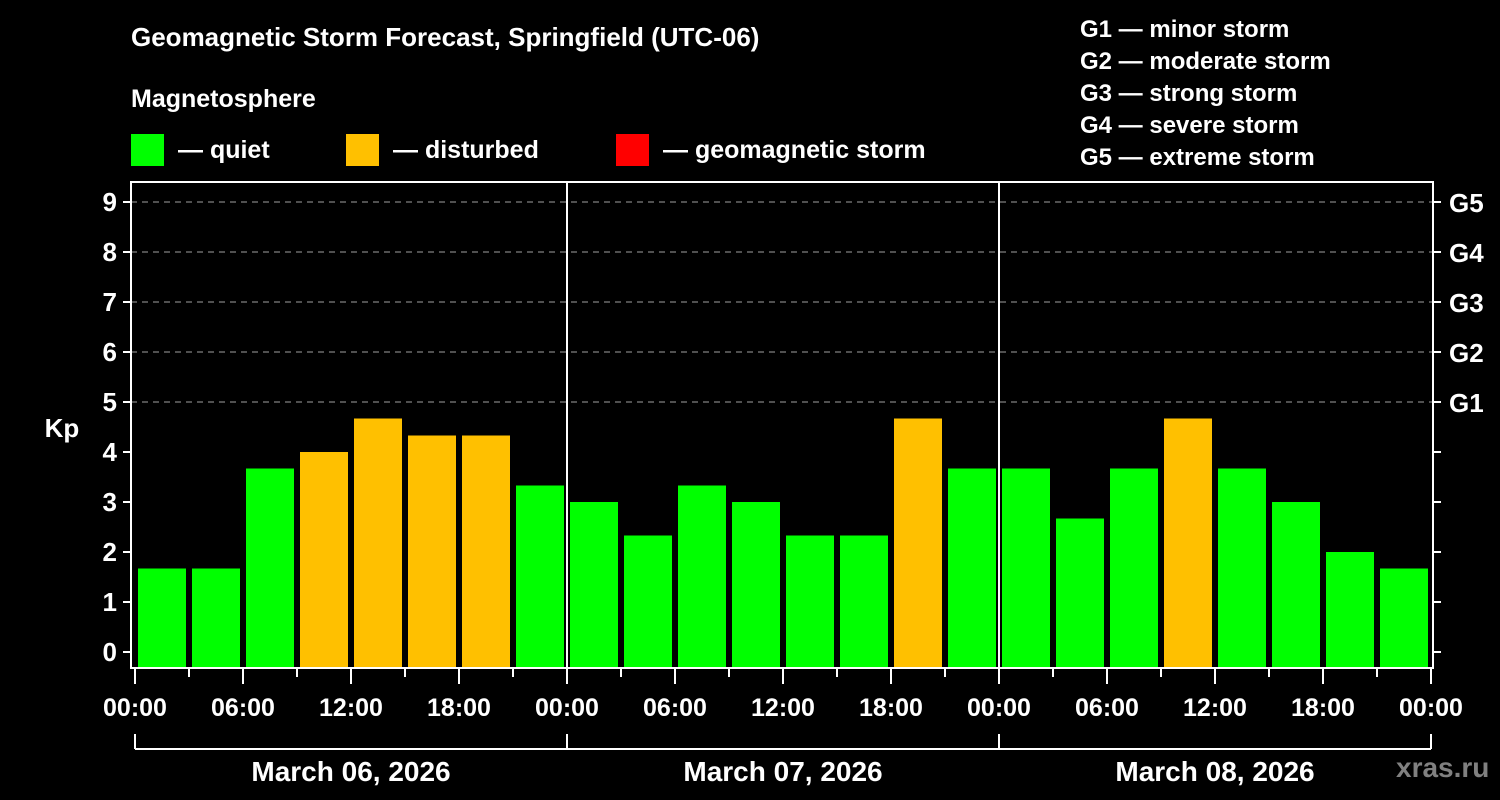 This screenshot has width=1500, height=800. What do you see at coordinates (110, 302) in the screenshot?
I see `y-tick-label: 7` at bounding box center [110, 302].